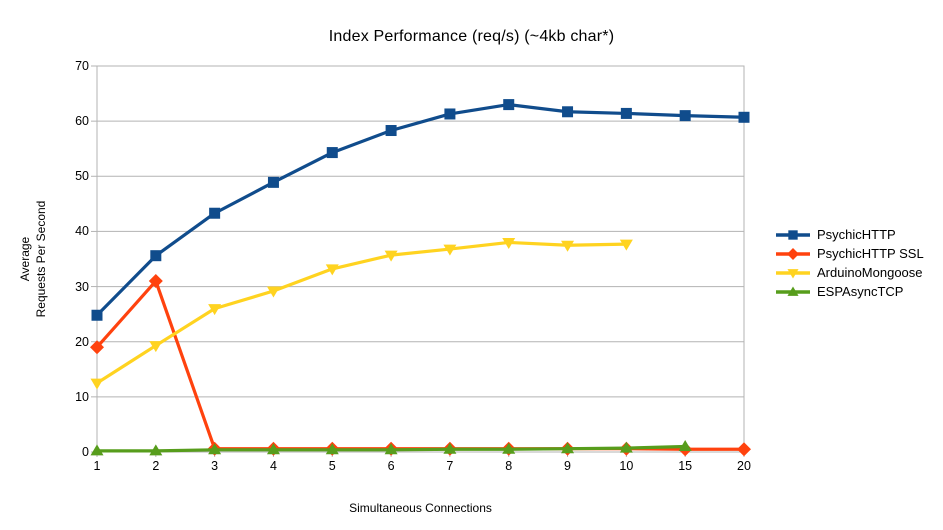 The height and width of the screenshot is (530, 943). Describe the element at coordinates (82, 176) in the screenshot. I see `y-tick-label: 50` at that location.